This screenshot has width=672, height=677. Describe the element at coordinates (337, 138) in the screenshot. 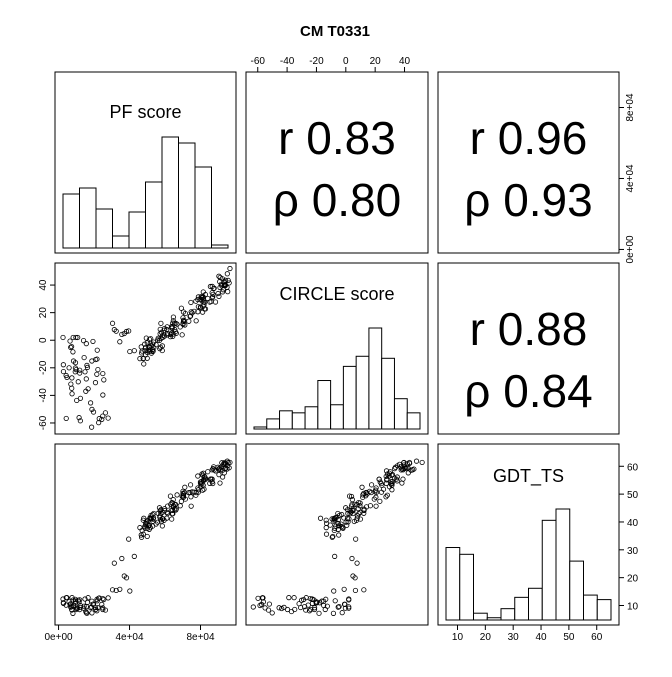

I see `corr-pf-circle-r: r 0.83` at that location.